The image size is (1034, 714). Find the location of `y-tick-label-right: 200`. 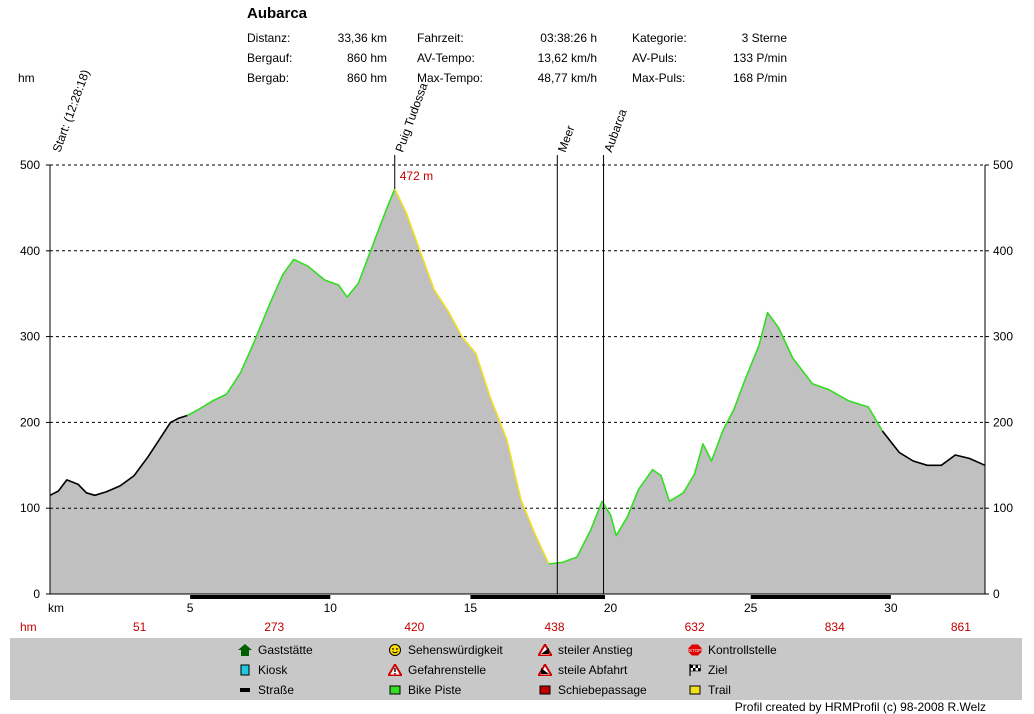

y-tick-label-right: 200 is located at coordinates (1003, 422).